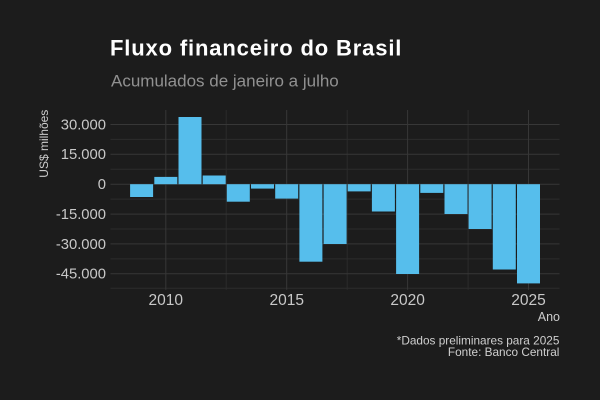 The image size is (600, 400). What do you see at coordinates (81, 215) in the screenshot?
I see `svg-text: -15.000` at bounding box center [81, 215].